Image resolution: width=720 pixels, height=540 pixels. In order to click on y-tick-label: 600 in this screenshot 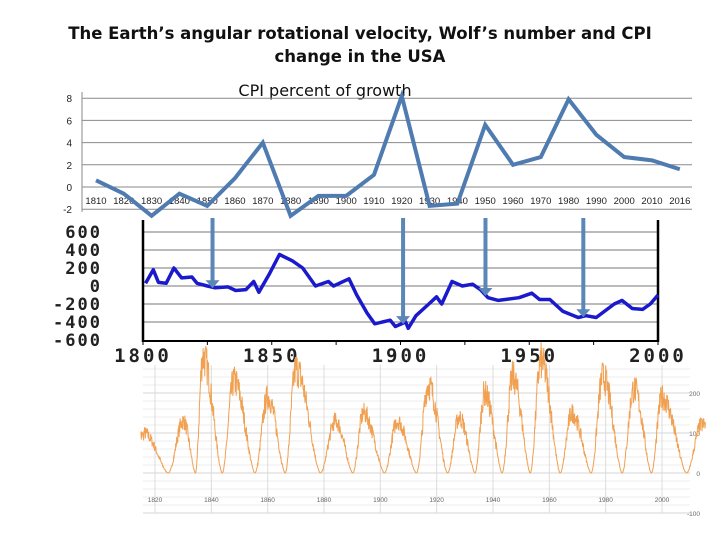, I will do `click(83, 233)`.